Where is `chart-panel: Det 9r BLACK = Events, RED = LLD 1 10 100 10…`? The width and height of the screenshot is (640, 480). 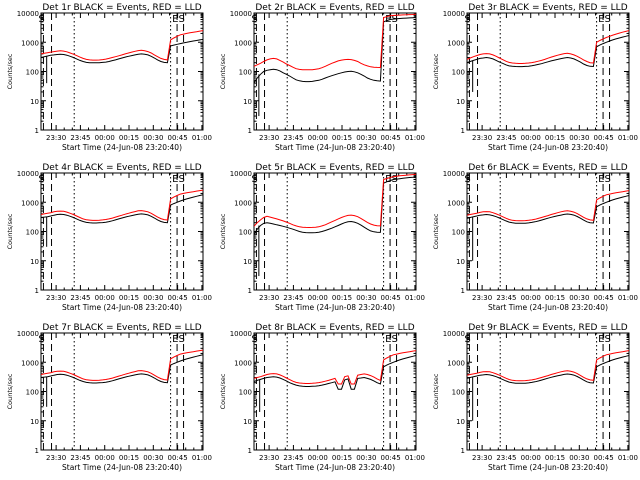 chart-panel: Det 9r BLACK = Events, RED = LLD 1 10 100 10… is located at coordinates (535, 397).